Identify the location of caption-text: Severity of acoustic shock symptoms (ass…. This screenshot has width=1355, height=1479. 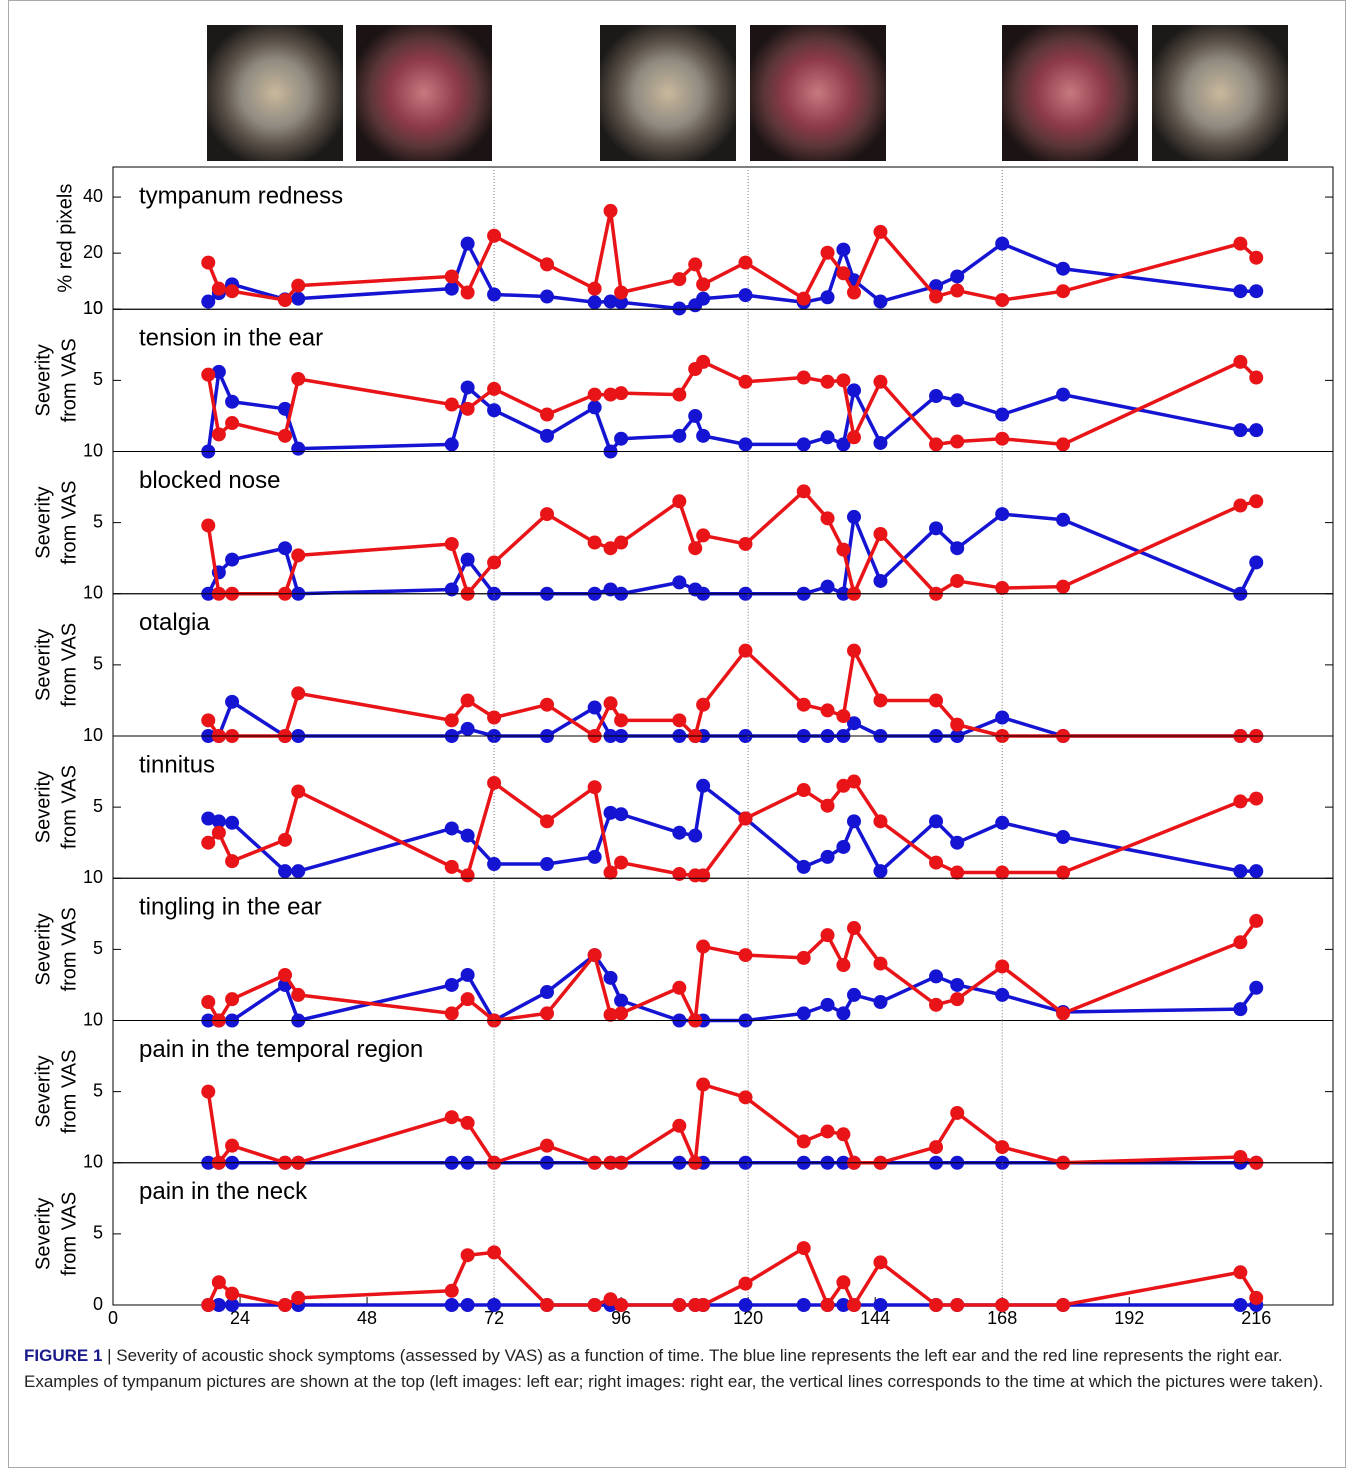
(674, 1368).